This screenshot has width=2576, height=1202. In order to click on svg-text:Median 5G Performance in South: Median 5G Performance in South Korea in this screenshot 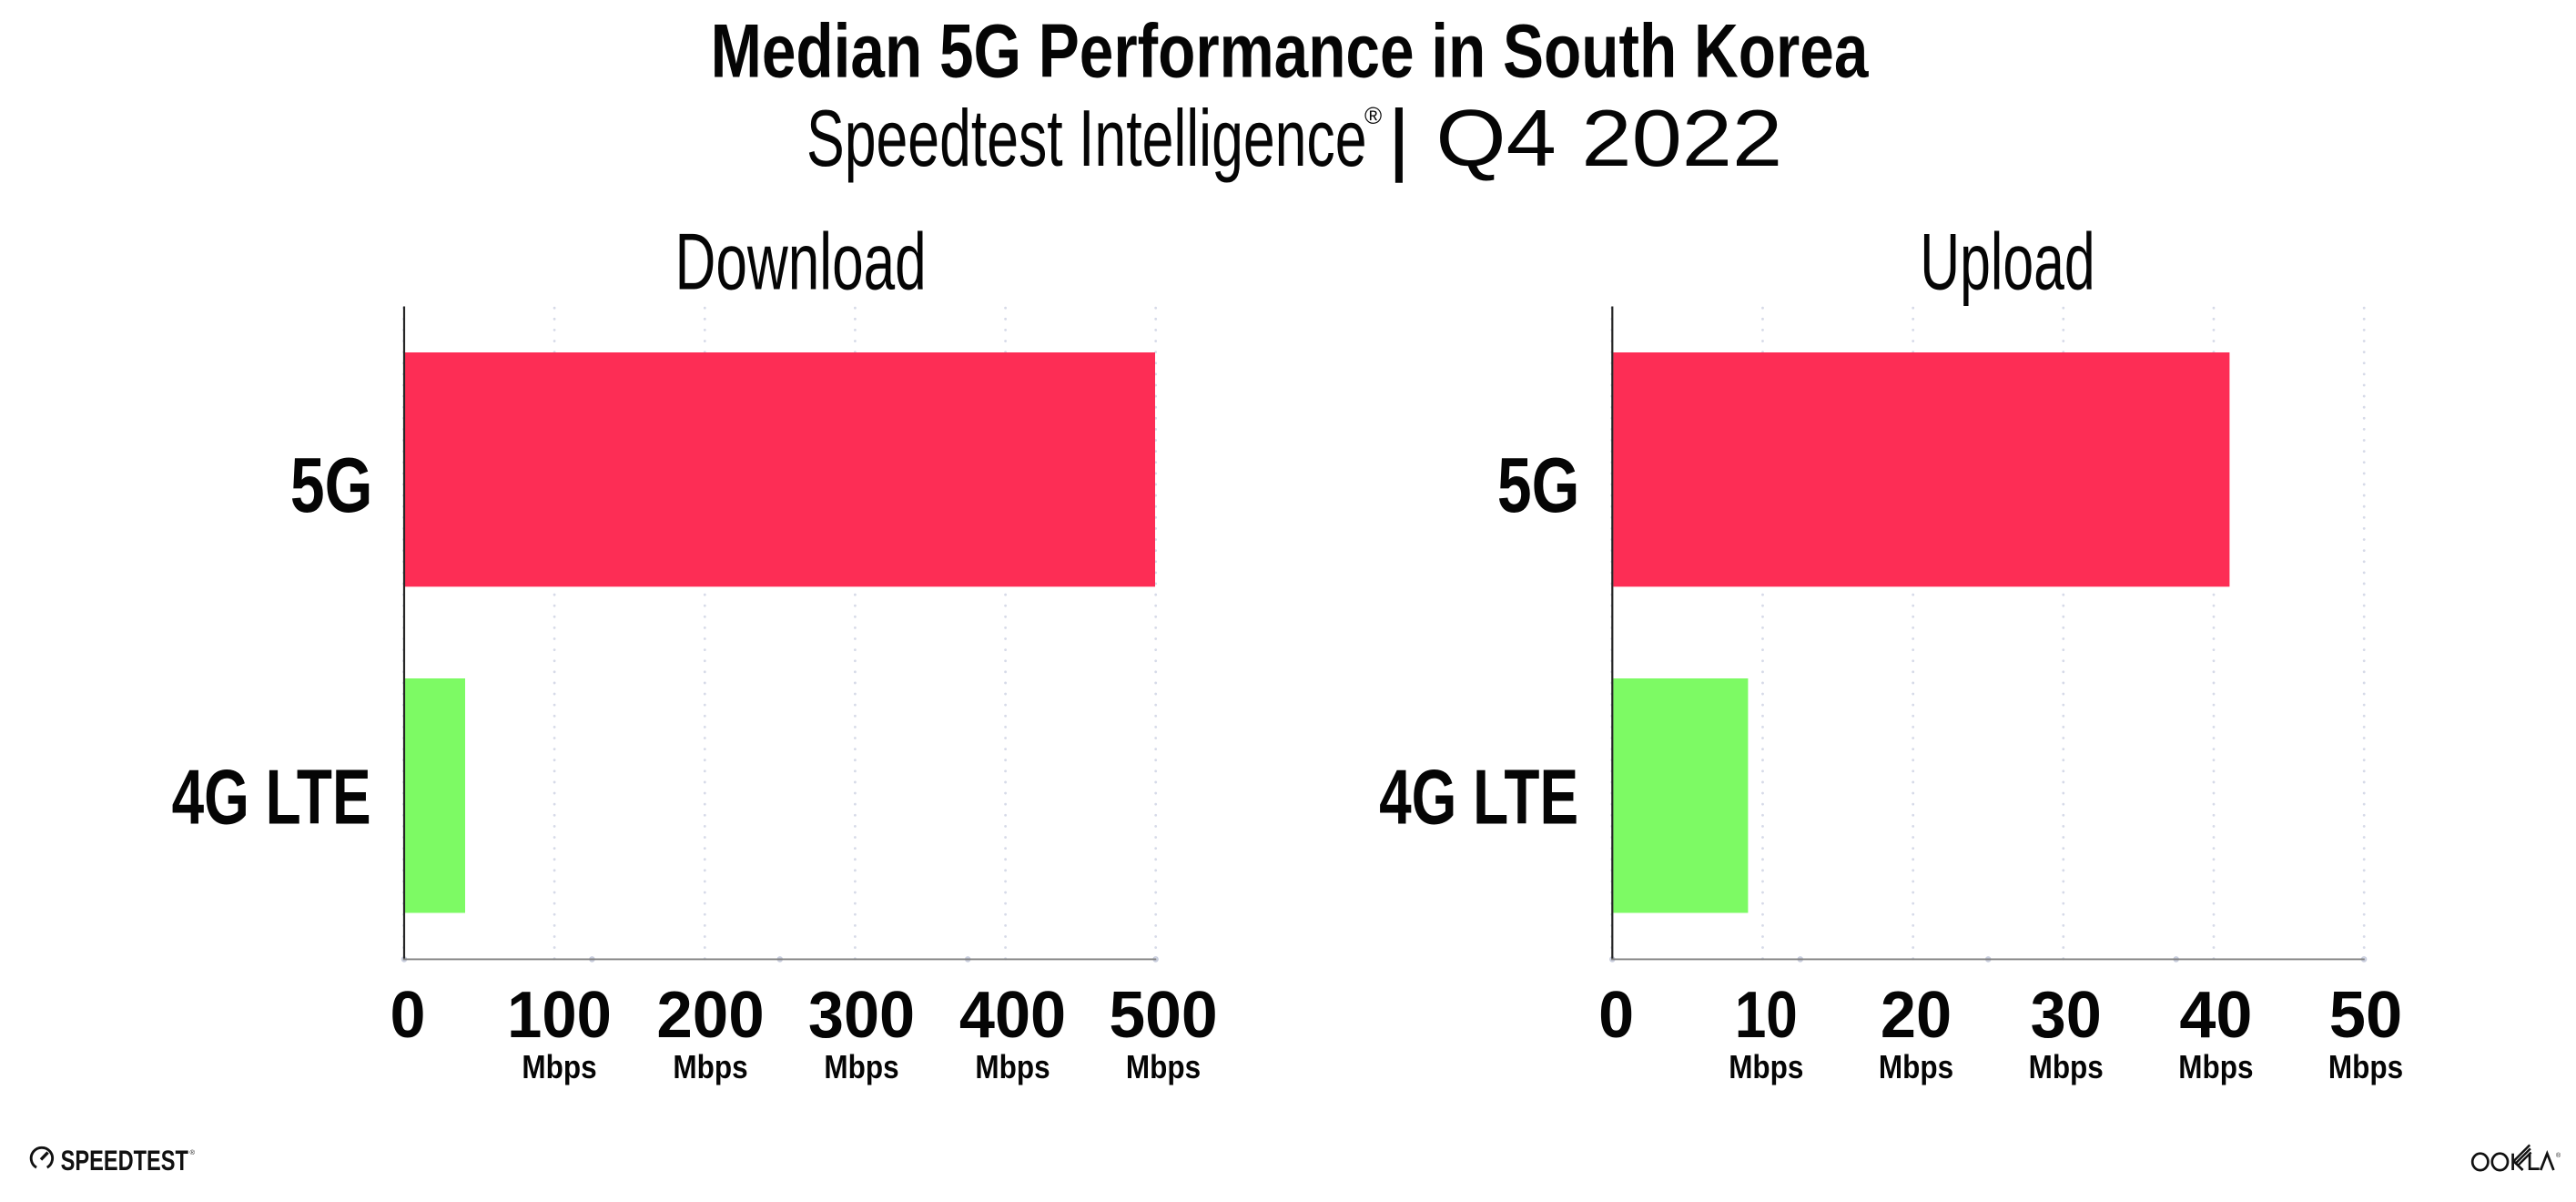, I will do `click(1290, 52)`.